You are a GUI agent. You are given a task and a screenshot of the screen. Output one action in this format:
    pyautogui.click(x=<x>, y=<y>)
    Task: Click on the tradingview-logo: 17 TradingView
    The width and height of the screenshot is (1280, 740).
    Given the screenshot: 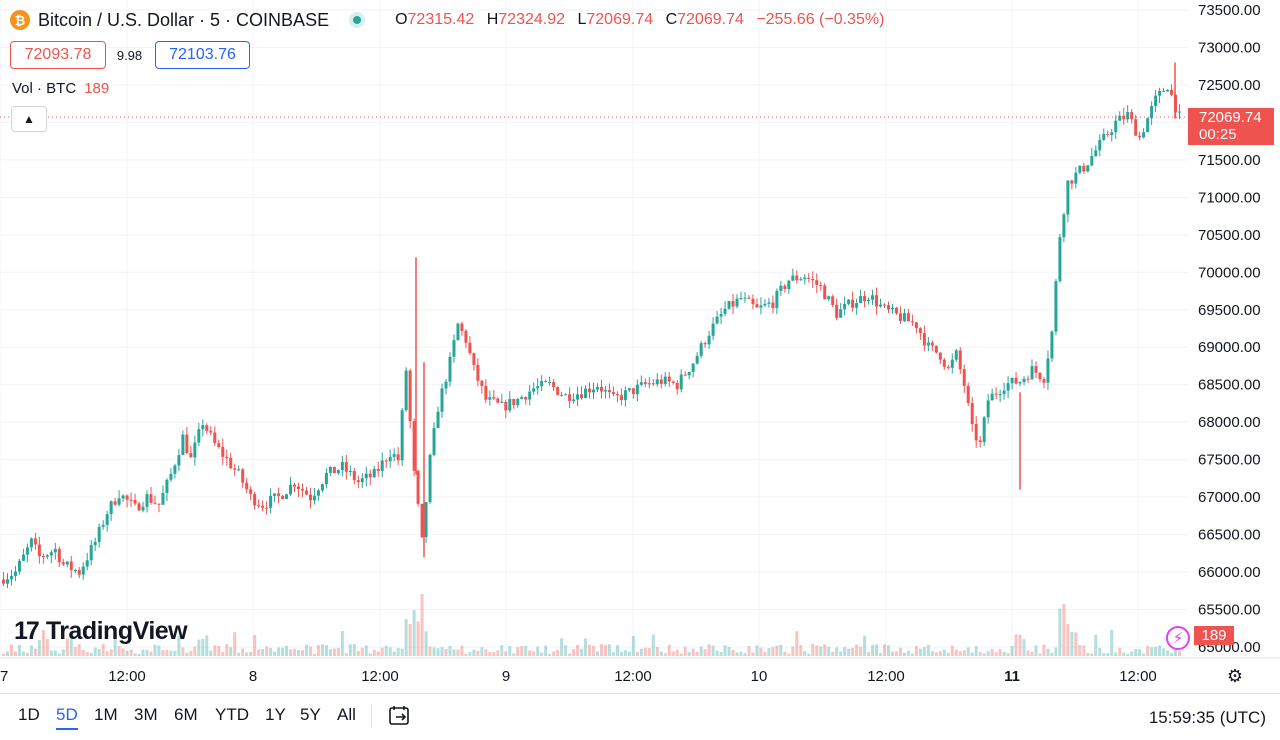 What is the action you would take?
    pyautogui.click(x=101, y=631)
    